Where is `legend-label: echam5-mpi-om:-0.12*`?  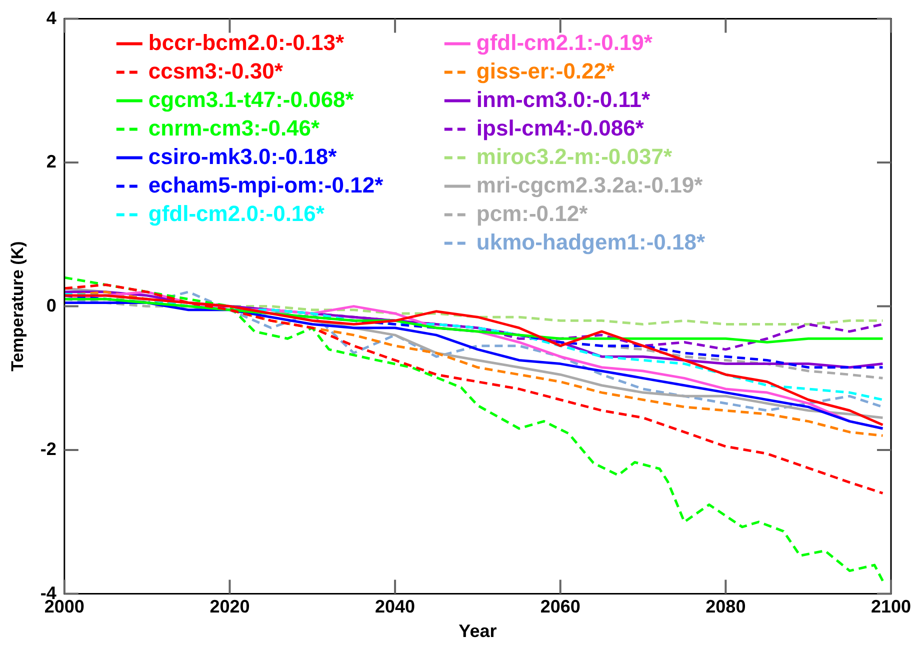 legend-label: echam5-mpi-om:-0.12* is located at coordinates (266, 185).